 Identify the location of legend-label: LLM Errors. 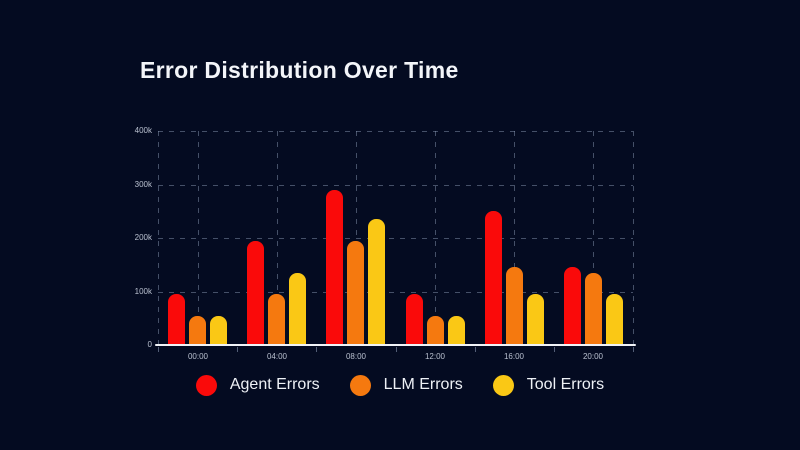
(423, 384).